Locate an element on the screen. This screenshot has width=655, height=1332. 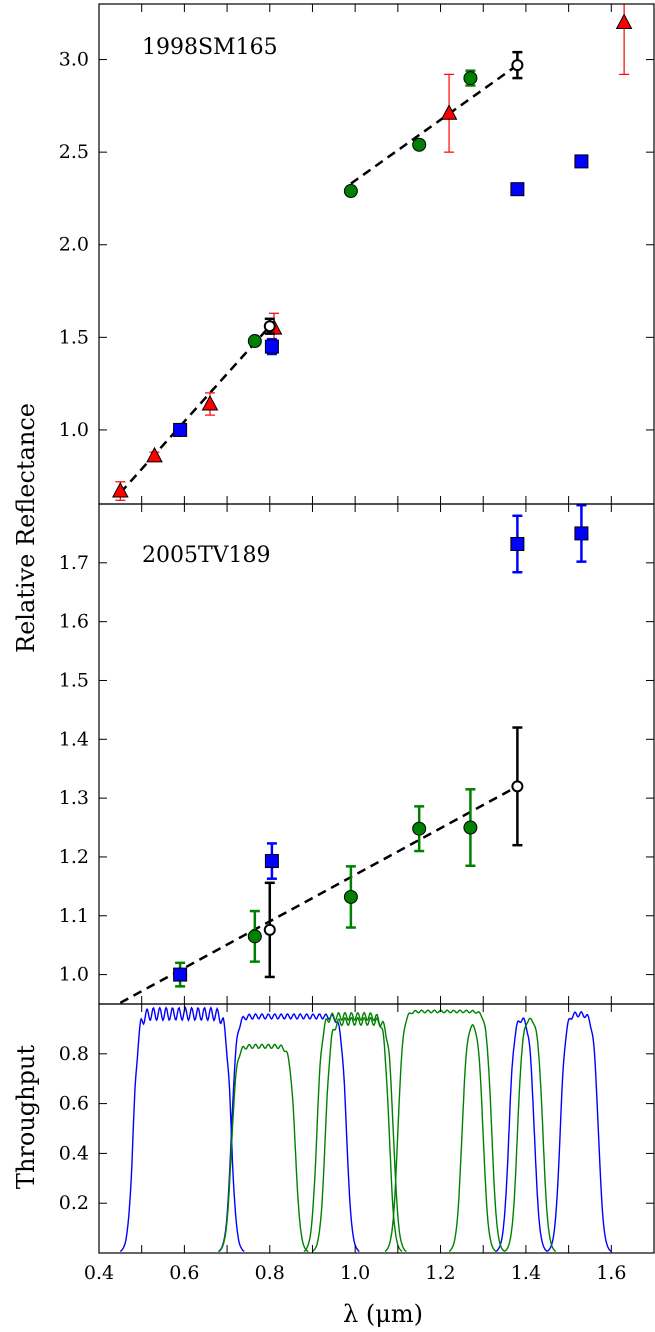
plot-area is located at coordinates (365, 1129).